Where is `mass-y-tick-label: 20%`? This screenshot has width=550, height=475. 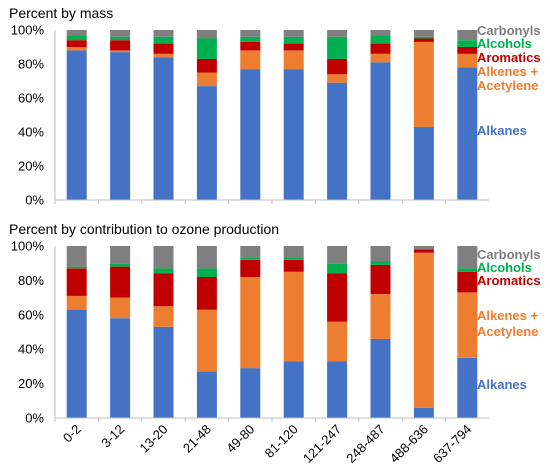 mass-y-tick-label: 20% is located at coordinates (31, 166).